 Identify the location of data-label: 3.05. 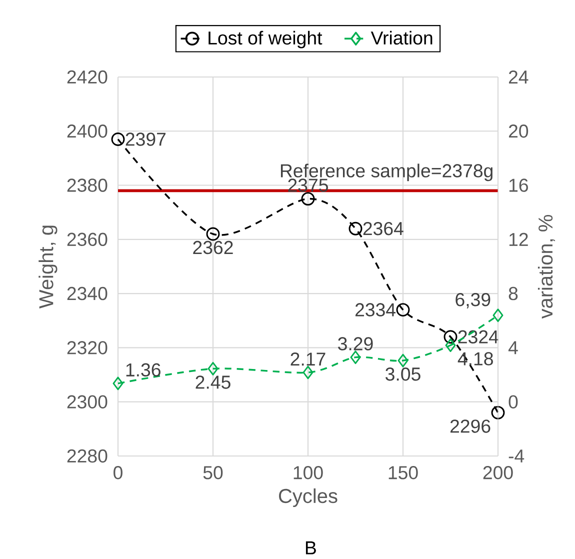
(403, 374).